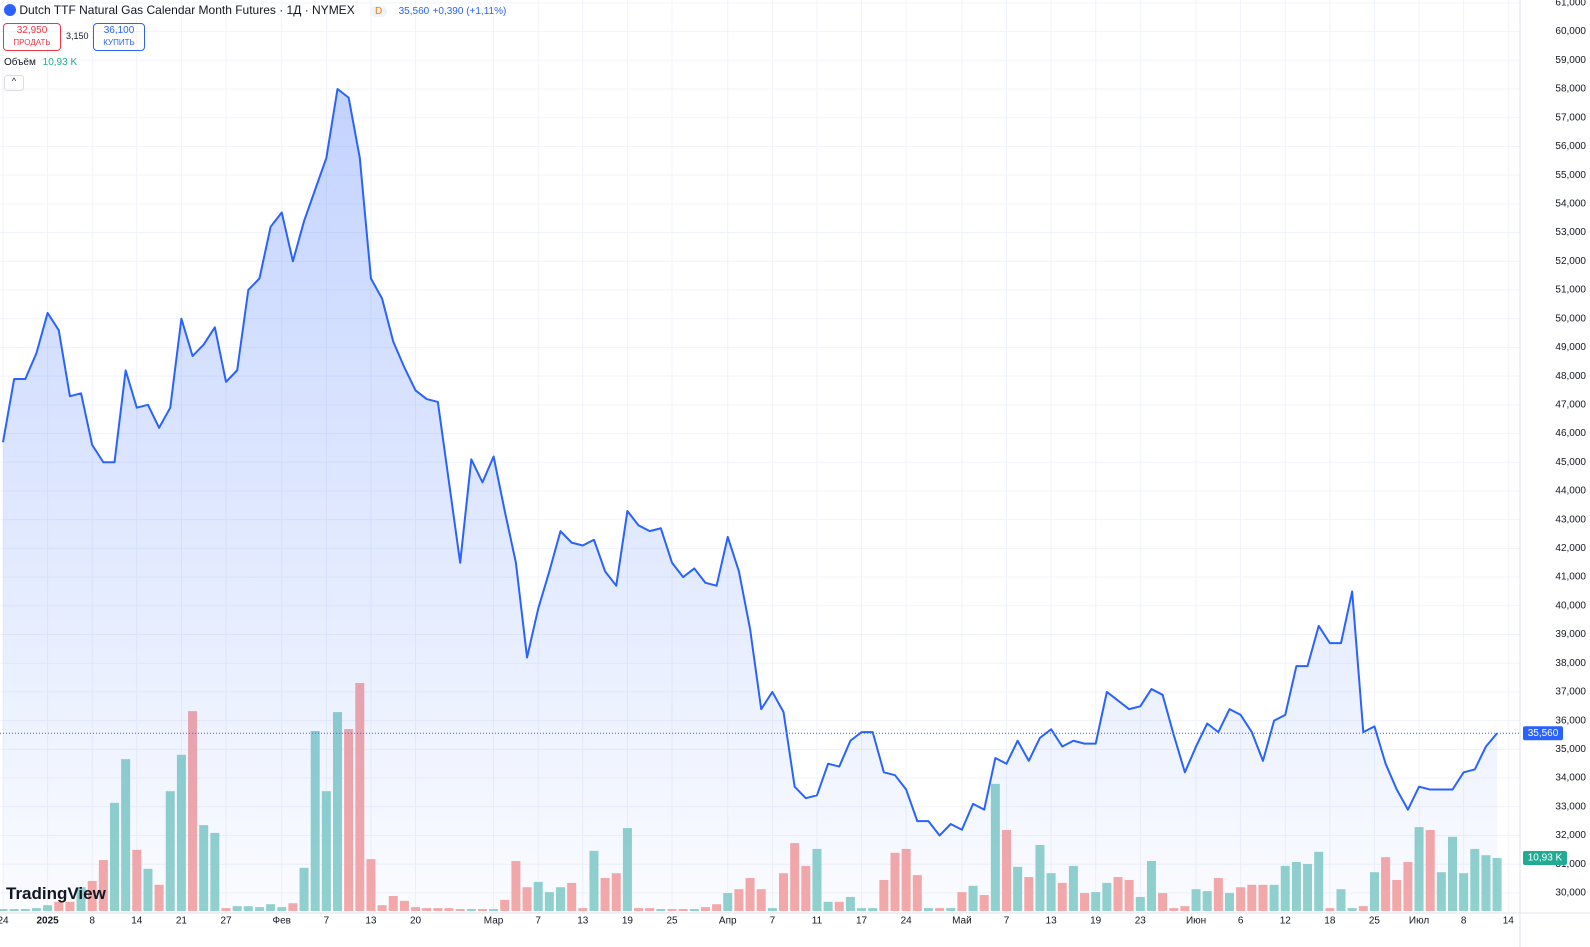 The width and height of the screenshot is (1590, 947). Describe the element at coordinates (1570, 864) in the screenshot. I see `y-tick-label: 31,000` at that location.